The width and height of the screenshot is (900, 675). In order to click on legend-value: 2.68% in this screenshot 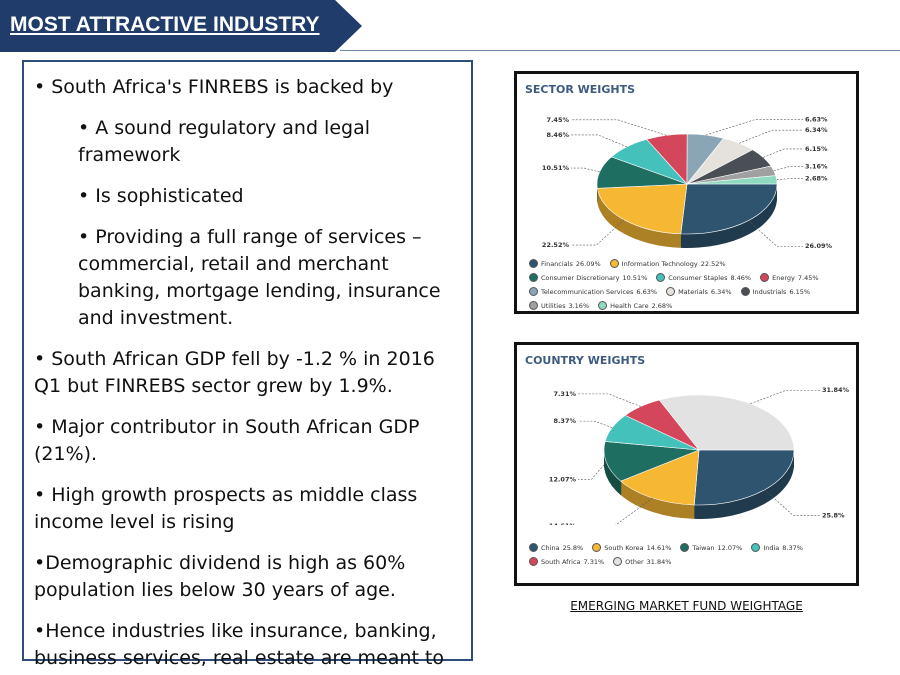, I will do `click(662, 305)`.